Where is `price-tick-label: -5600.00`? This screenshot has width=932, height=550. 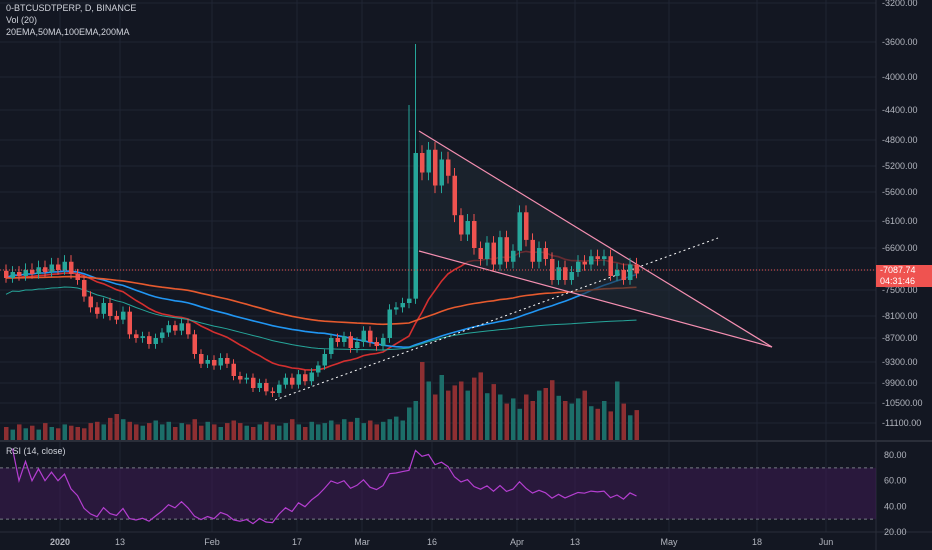
price-tick-label: -5600.00 is located at coordinates (900, 192).